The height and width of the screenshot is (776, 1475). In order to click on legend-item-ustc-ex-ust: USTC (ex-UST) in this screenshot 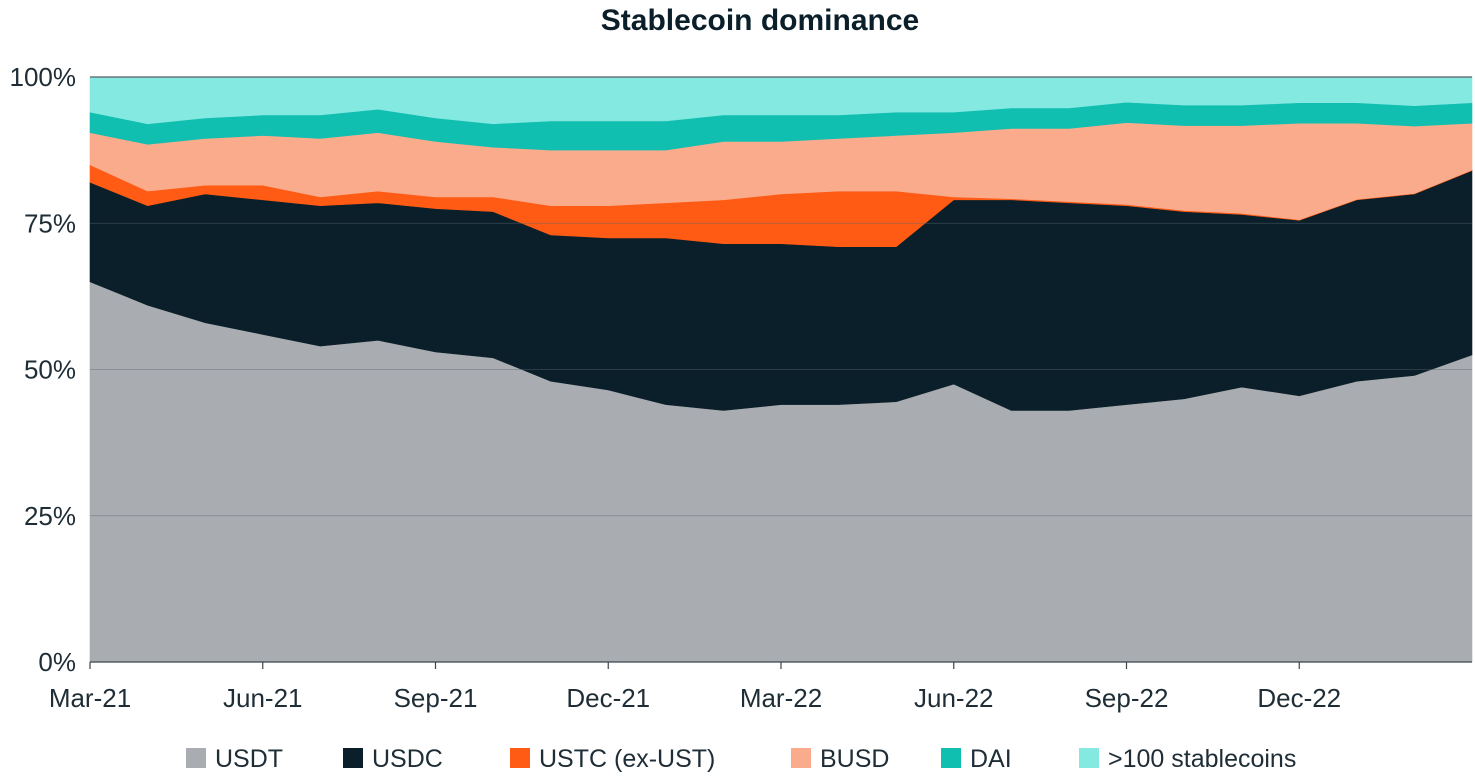, I will do `click(612, 759)`.